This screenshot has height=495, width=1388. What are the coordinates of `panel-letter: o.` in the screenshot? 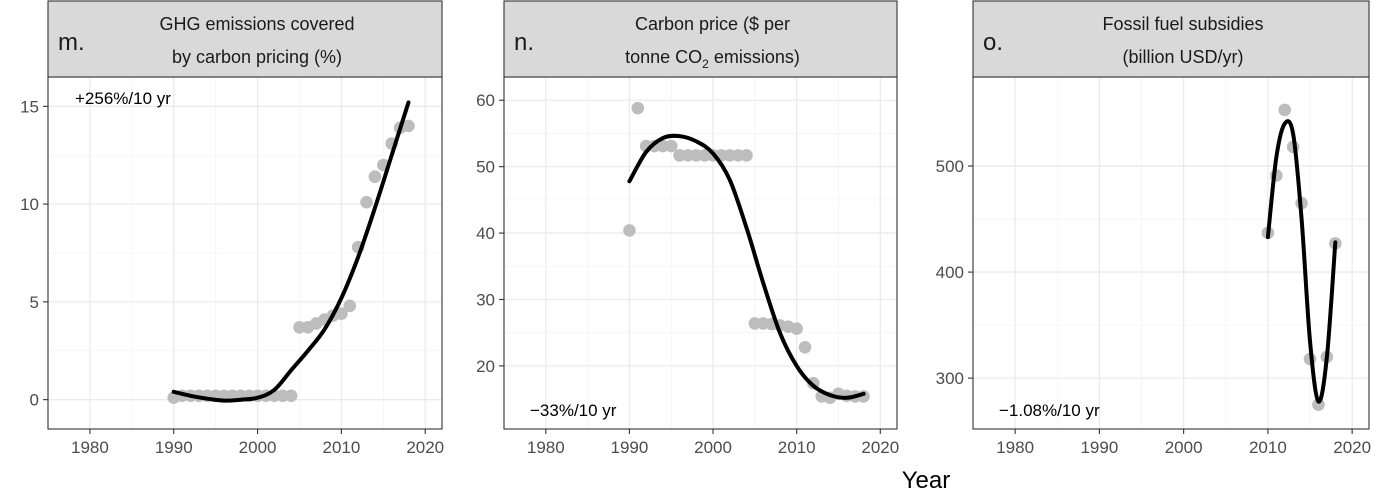 It's located at (993, 42).